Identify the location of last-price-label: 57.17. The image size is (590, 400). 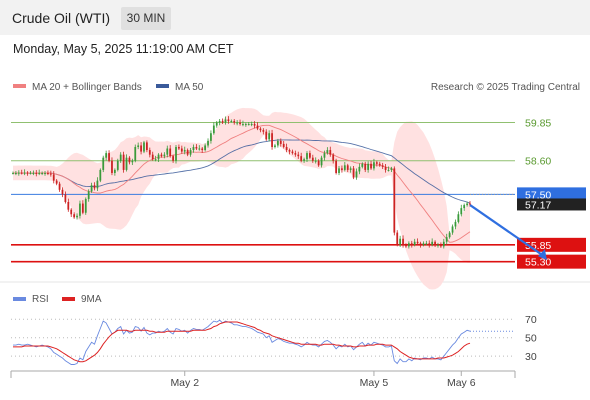
(538, 205).